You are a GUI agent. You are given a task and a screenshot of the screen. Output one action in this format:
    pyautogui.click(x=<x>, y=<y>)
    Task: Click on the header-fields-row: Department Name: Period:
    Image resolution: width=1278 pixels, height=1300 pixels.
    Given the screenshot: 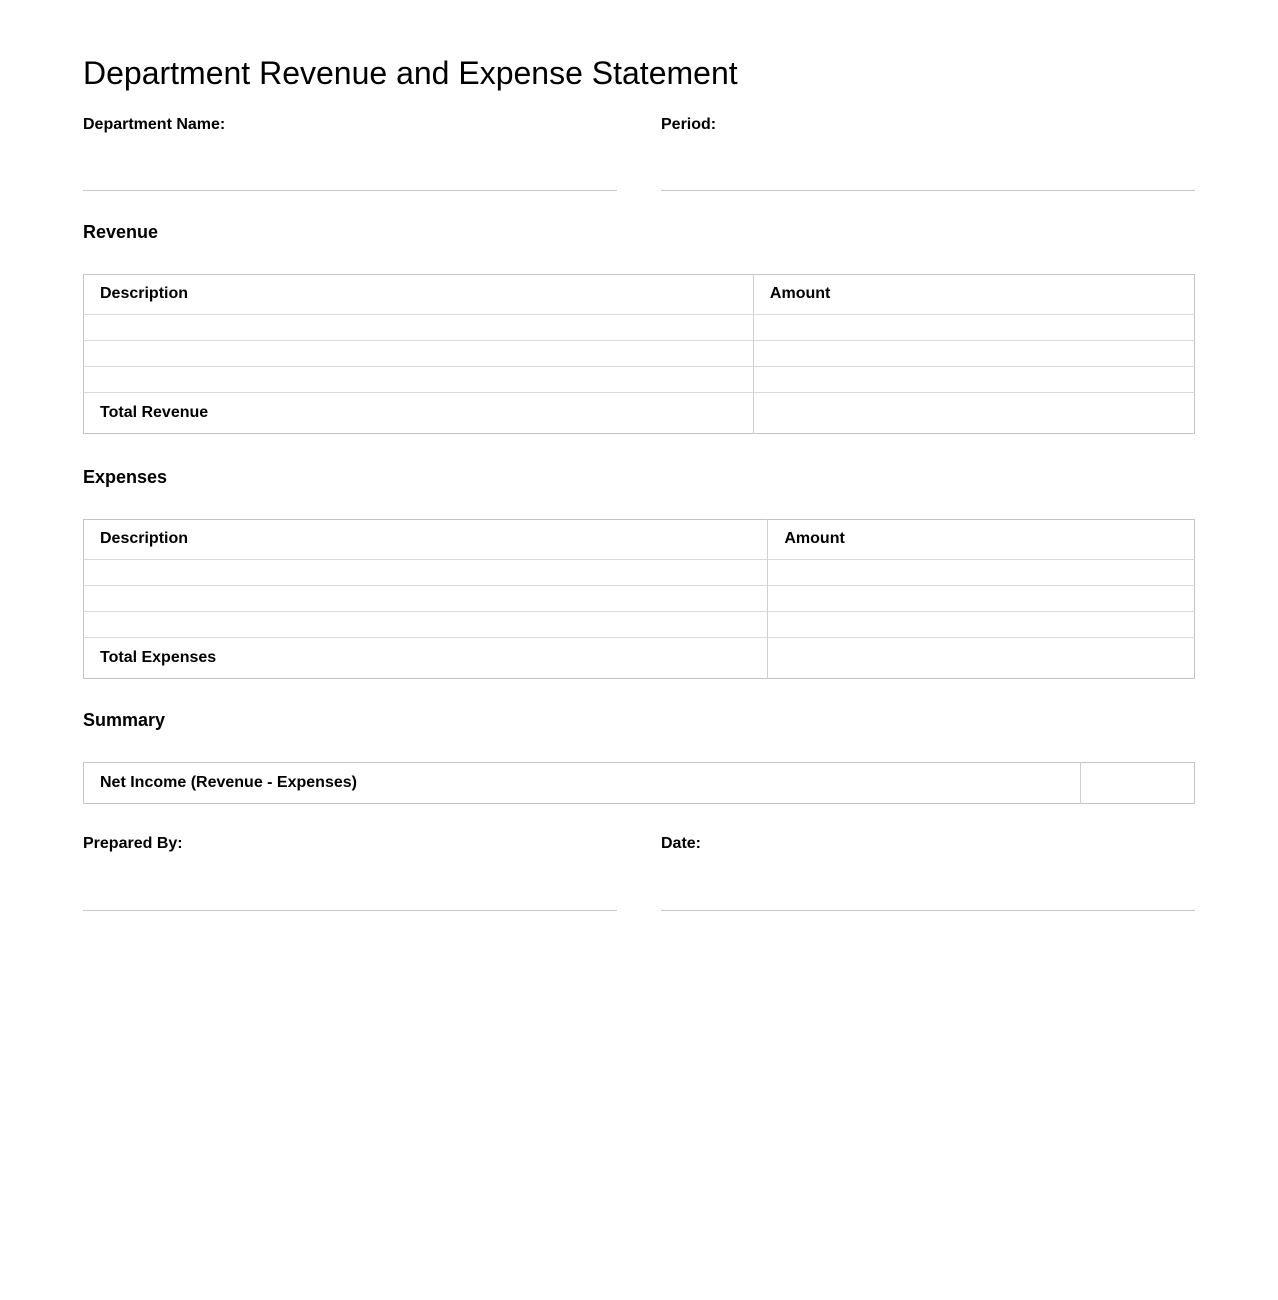 What is the action you would take?
    pyautogui.click(x=639, y=153)
    